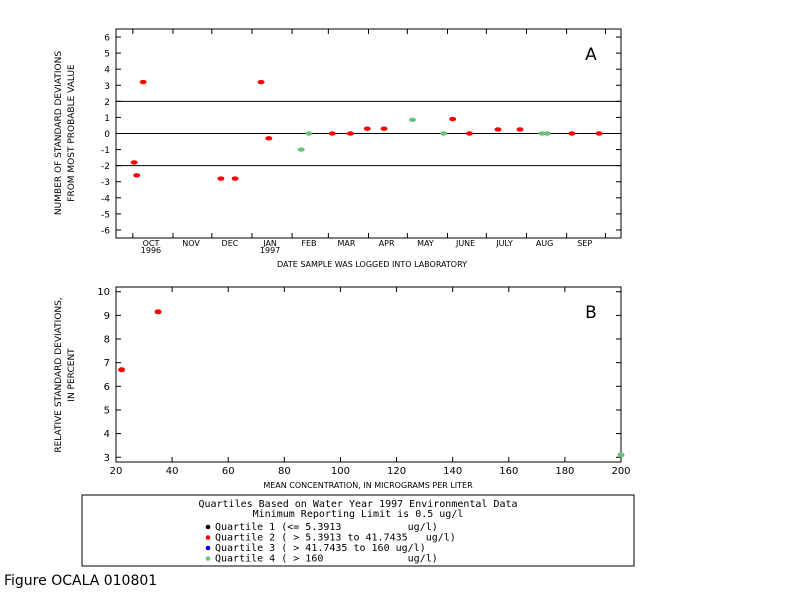 This screenshot has width=800, height=600. What do you see at coordinates (387, 243) in the screenshot?
I see `chart-a-x-tick-label: APR` at bounding box center [387, 243].